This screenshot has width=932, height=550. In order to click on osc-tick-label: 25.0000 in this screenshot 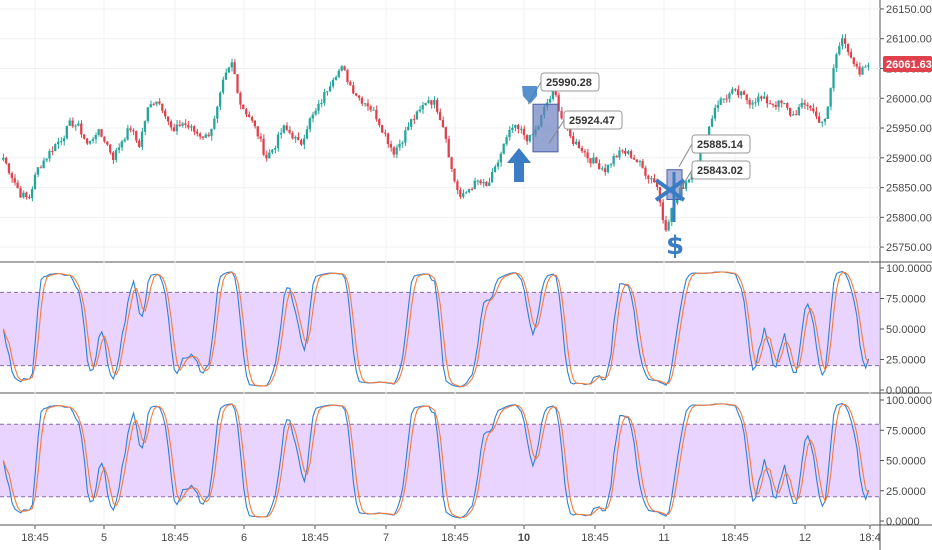, I will do `click(906, 492)`.